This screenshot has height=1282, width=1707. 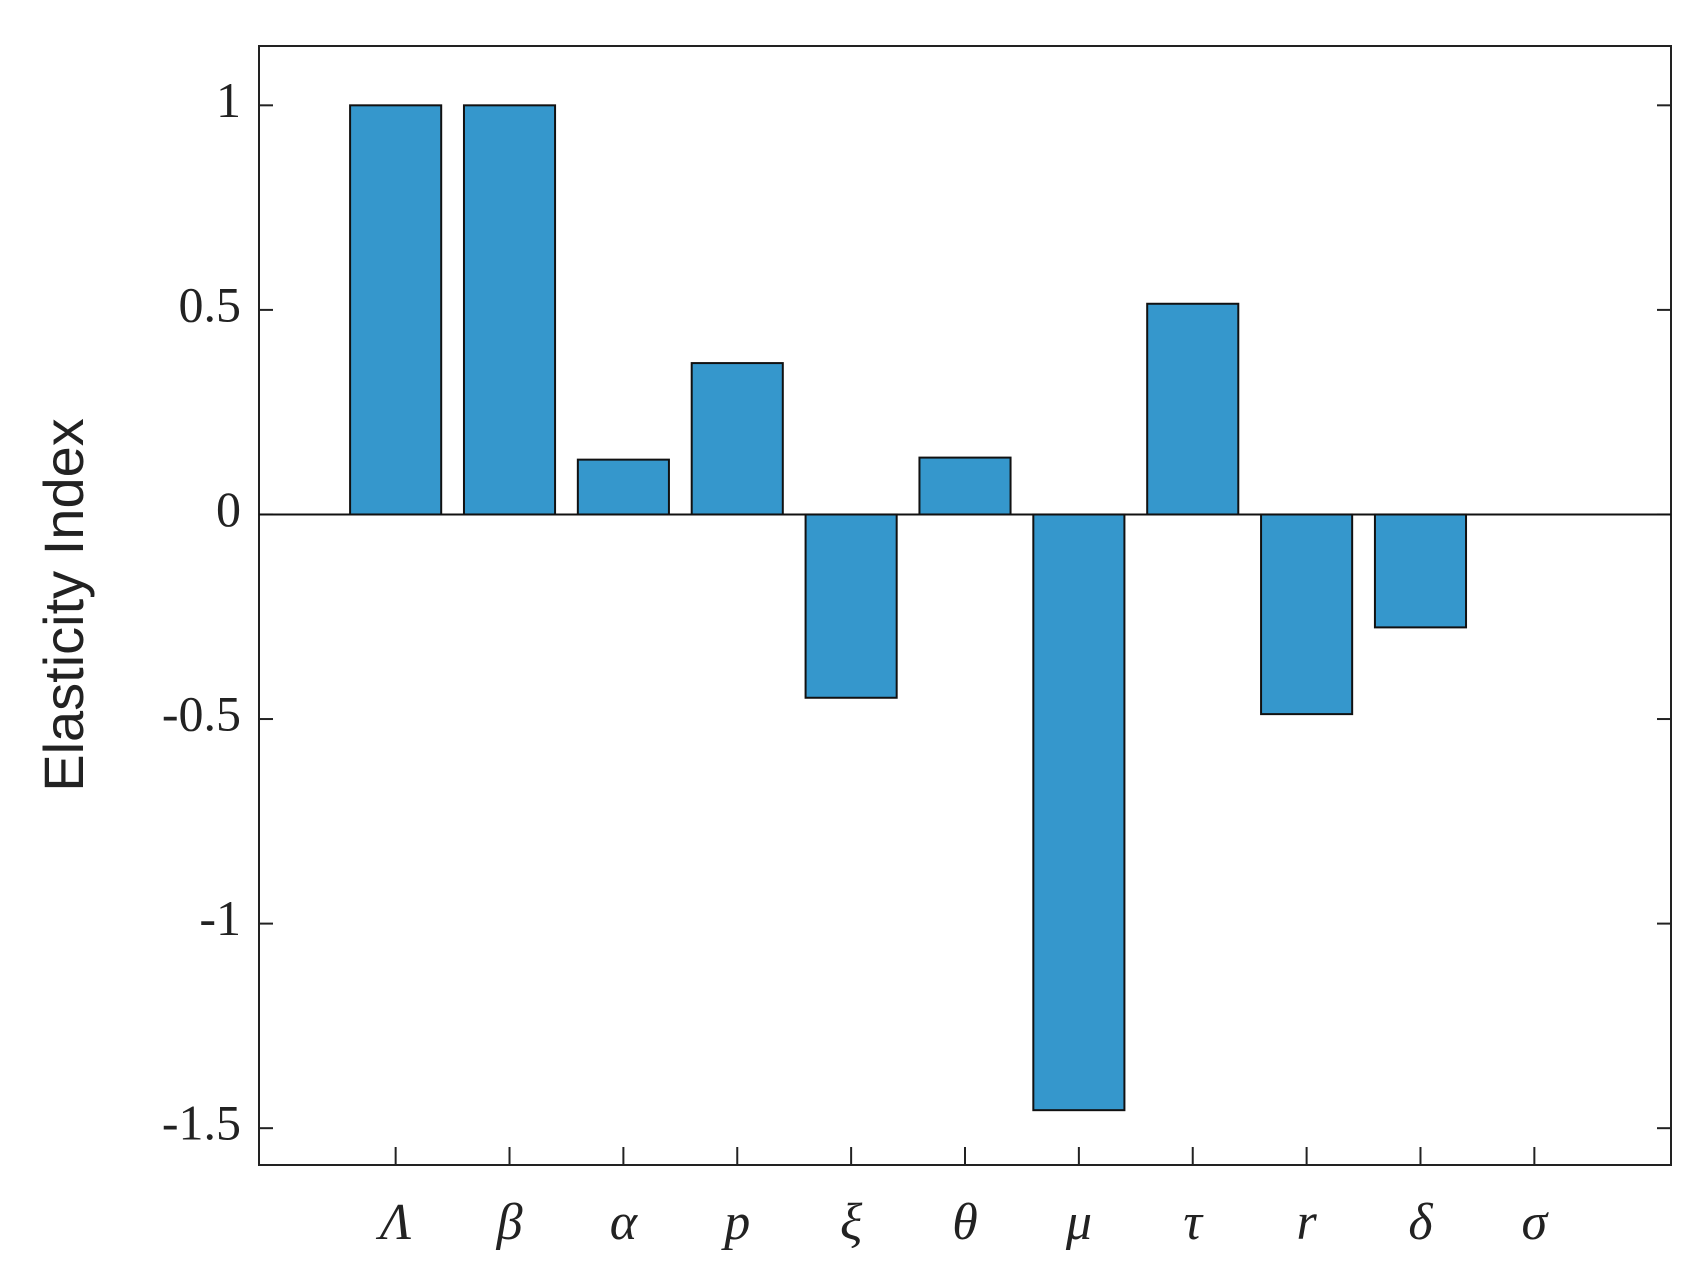 I want to click on y-axis-label: Elasticity Index, so click(x=63, y=605).